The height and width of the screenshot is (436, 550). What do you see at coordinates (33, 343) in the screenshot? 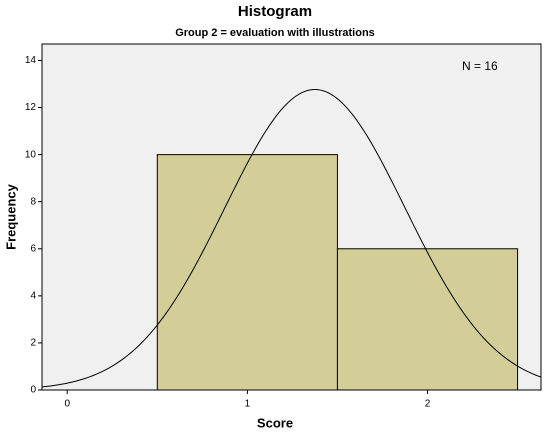
I see `y-tick-label: 2` at bounding box center [33, 343].